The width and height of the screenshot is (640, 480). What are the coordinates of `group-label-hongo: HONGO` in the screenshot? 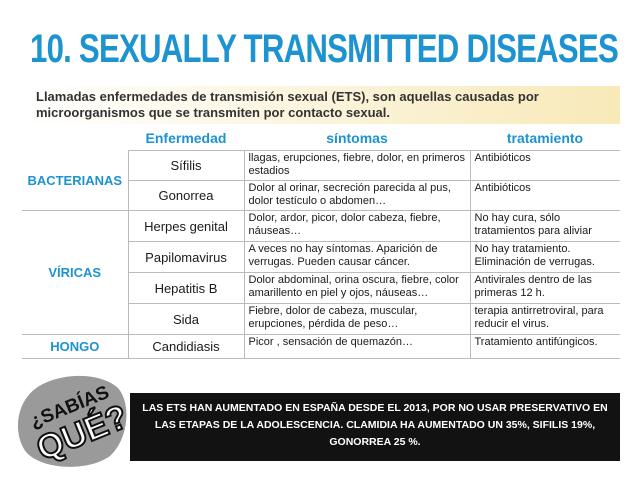 It's located at (75, 346).